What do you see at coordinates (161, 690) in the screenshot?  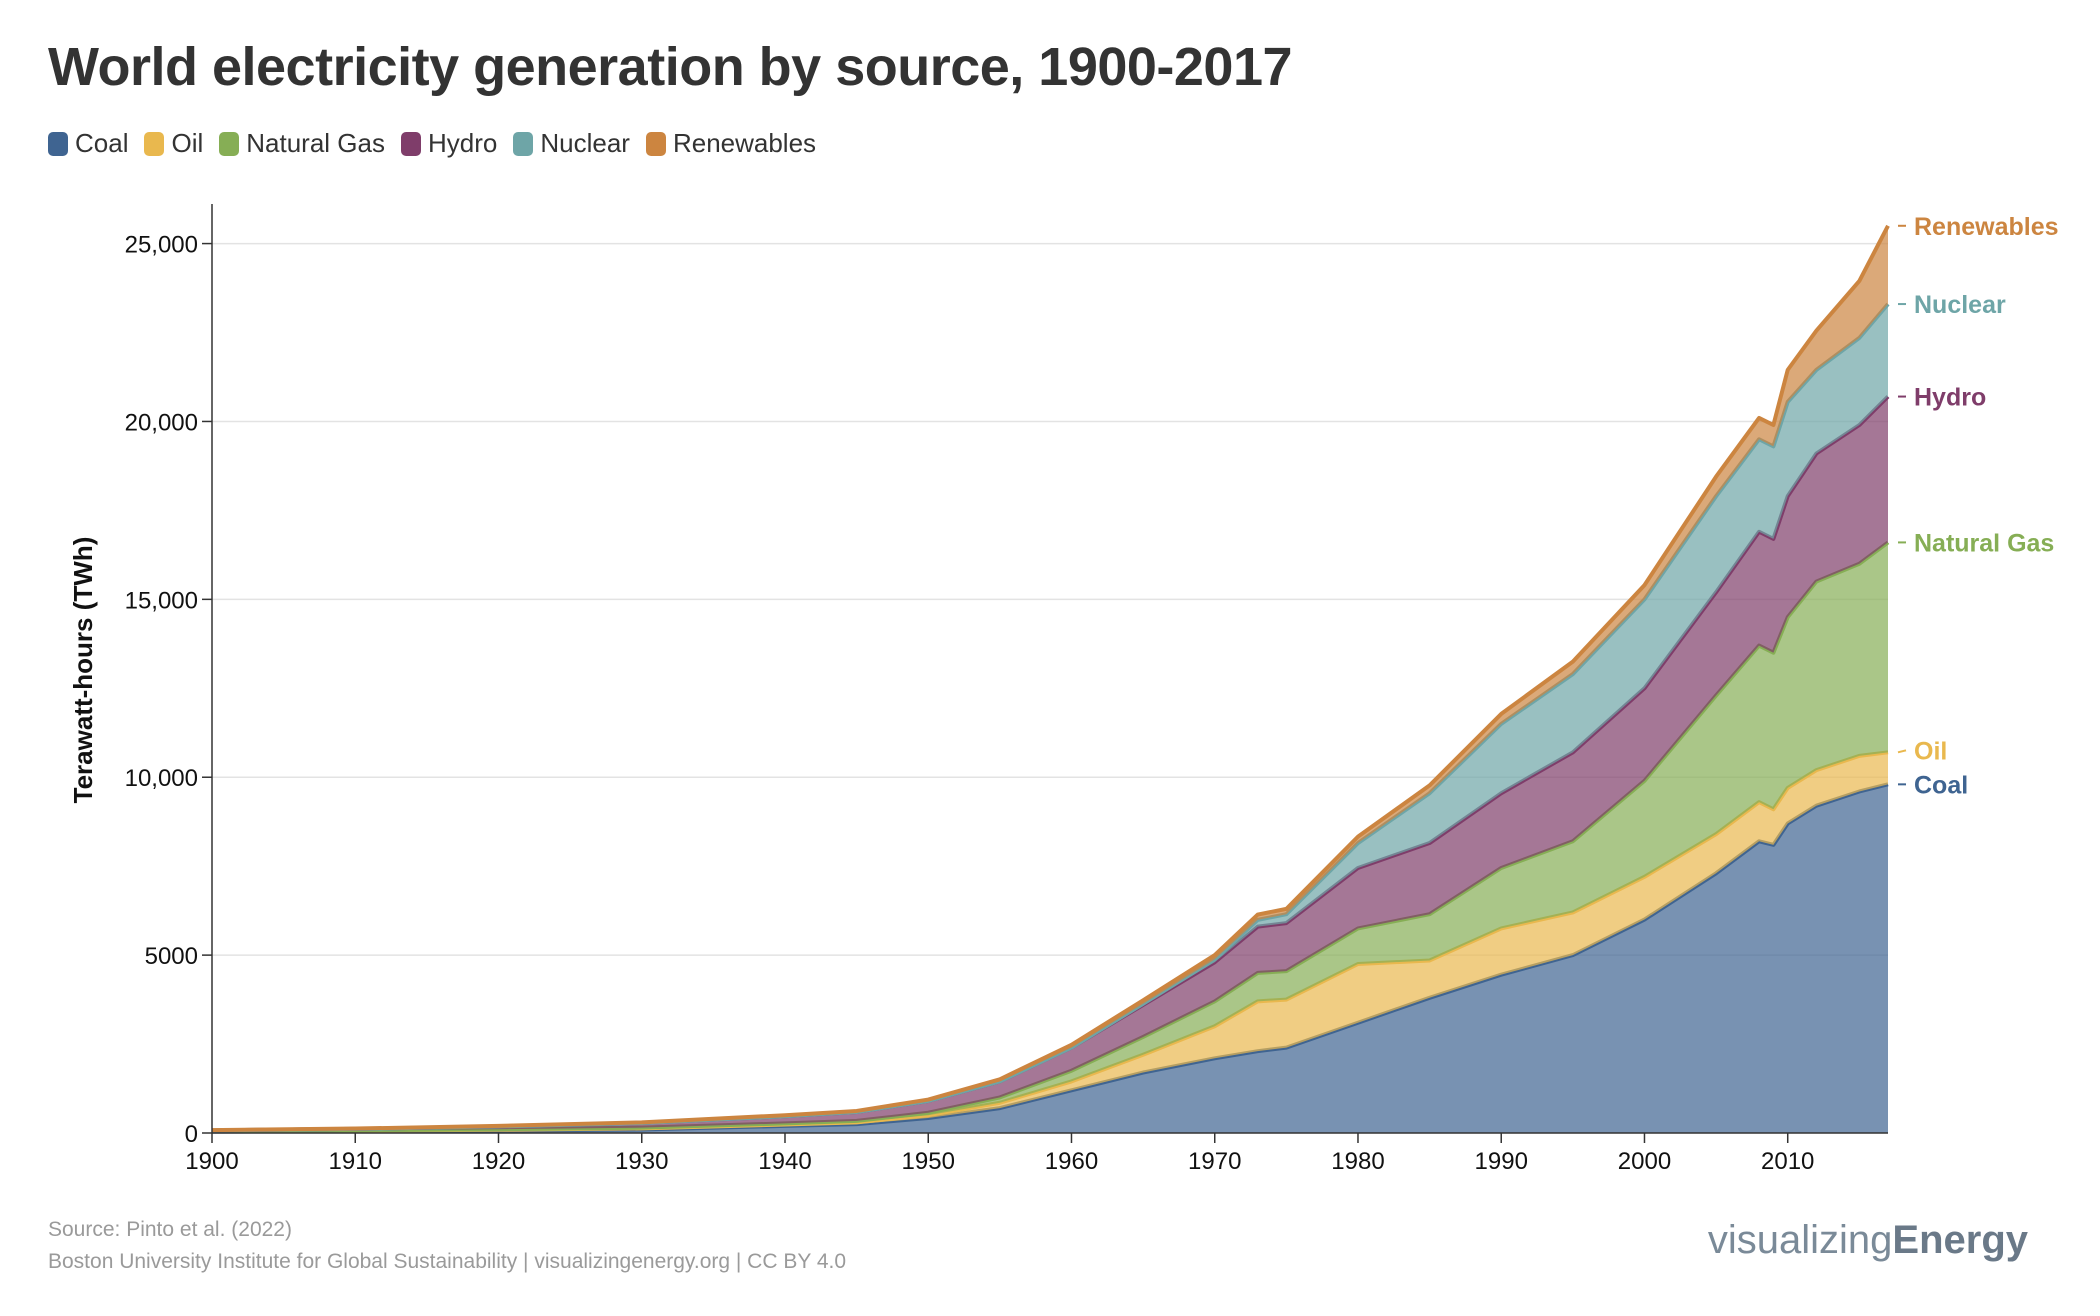 I see `y-tick-labels: 0 5000 10,000 15,000 20,000 25,000` at bounding box center [161, 690].